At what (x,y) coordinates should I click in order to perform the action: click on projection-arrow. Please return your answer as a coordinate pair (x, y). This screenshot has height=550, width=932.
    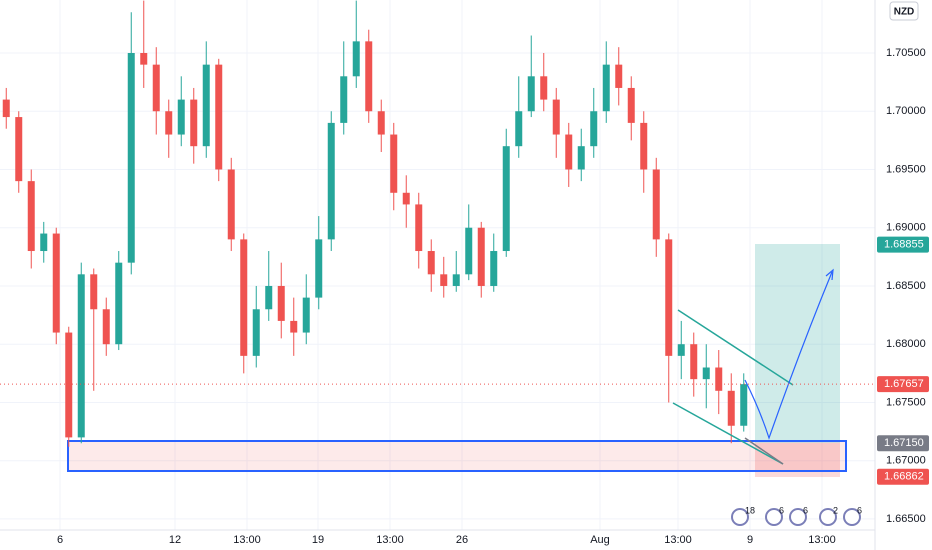
    Looking at the image, I should click on (788, 355).